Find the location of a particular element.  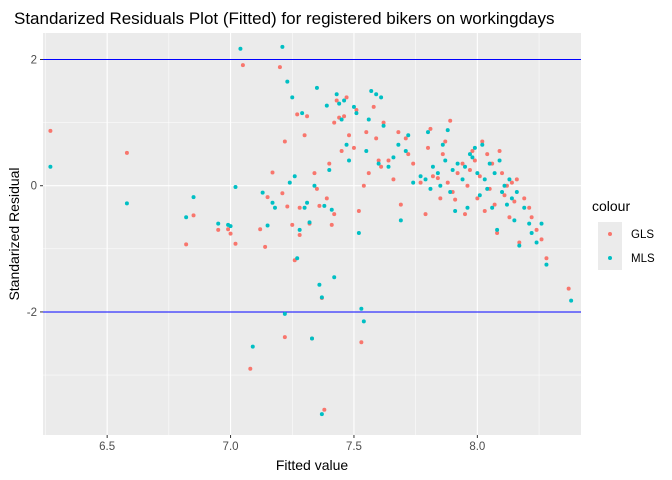

y-tick-label: -2 is located at coordinates (32, 313).